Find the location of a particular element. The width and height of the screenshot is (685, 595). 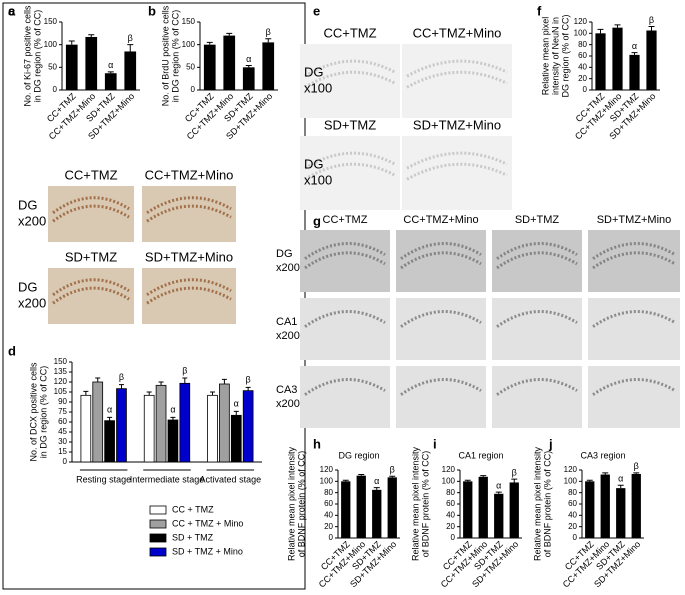

panel-letter: f is located at coordinates (539, 10).